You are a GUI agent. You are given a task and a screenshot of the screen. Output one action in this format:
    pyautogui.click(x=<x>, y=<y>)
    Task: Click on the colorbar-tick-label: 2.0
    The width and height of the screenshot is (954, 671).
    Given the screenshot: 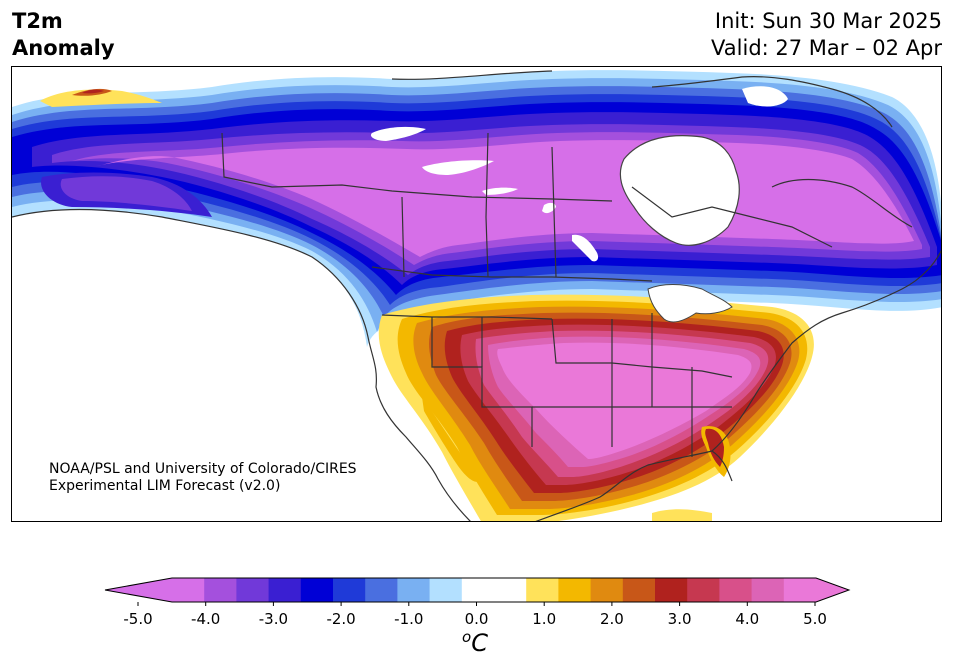 What is the action you would take?
    pyautogui.click(x=612, y=619)
    